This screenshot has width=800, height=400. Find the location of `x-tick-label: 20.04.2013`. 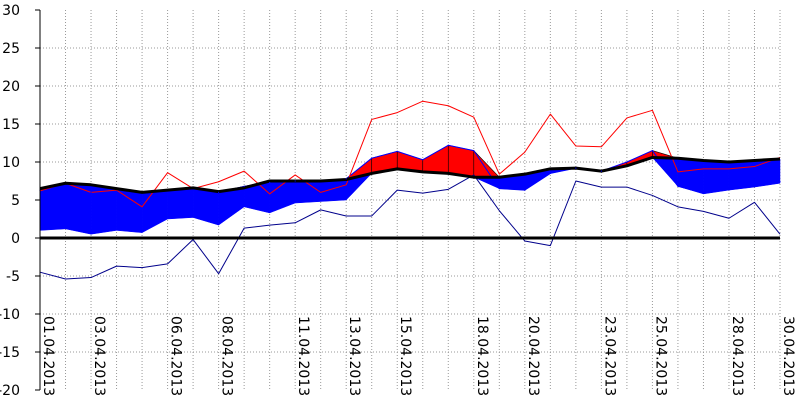

x-tick-label: 20.04.2013 is located at coordinates (533, 356).